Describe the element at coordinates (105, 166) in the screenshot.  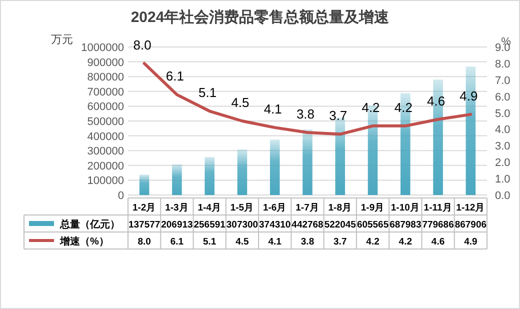
I see `y-tick-label: 200000` at that location.